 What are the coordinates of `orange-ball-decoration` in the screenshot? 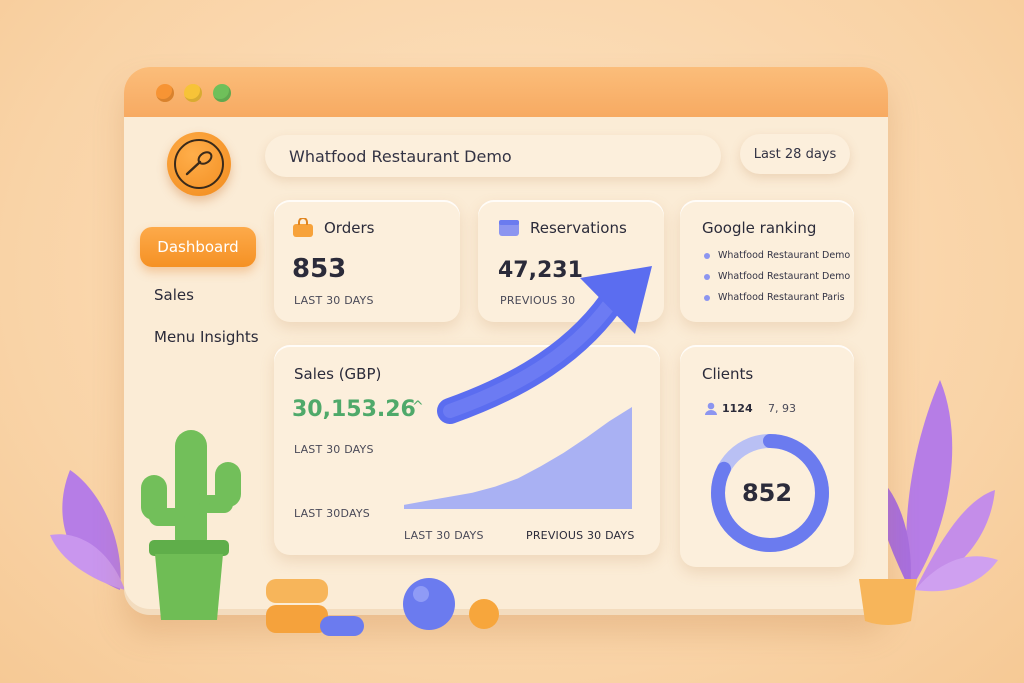 It's located at (484, 614).